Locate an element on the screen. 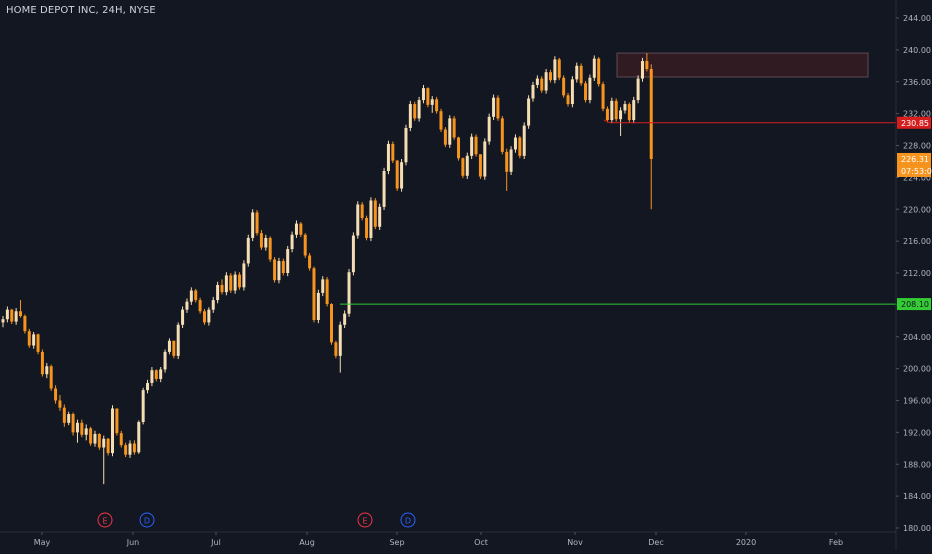 The image size is (932, 554). time-axis: May Jun Jul Aug Sep Oct Nov Dec 2020 Feb is located at coordinates (448, 539).